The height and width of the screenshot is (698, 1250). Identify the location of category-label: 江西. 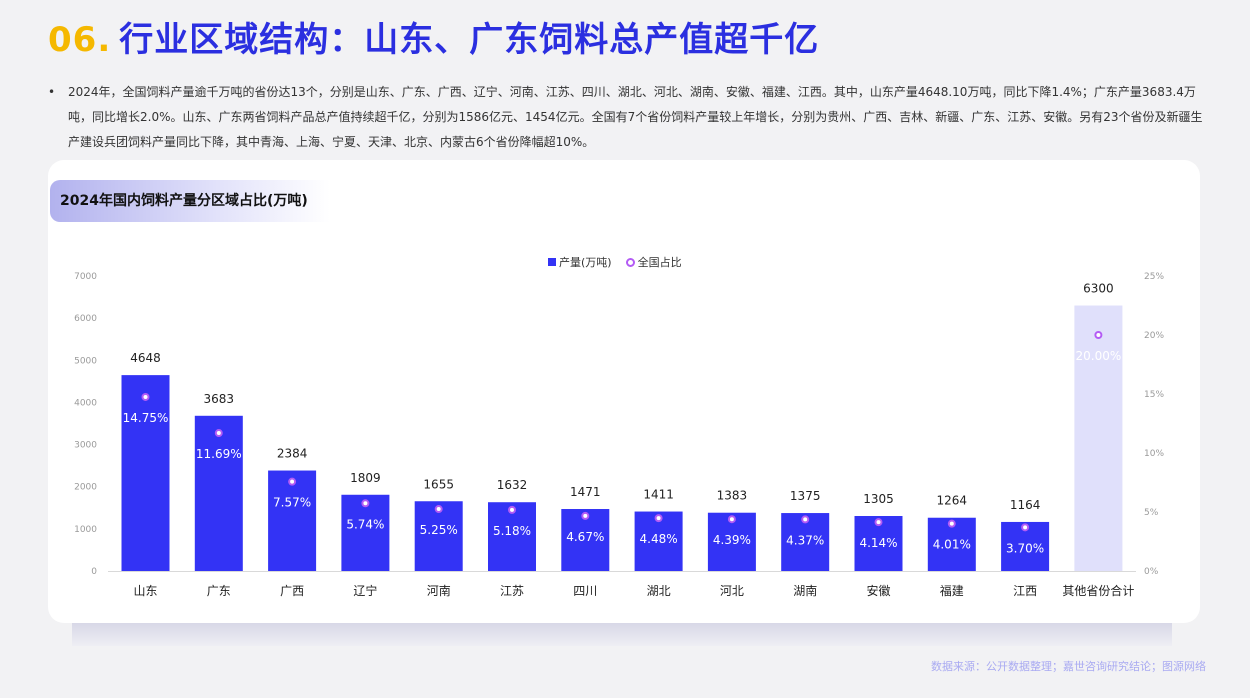
(1025, 591).